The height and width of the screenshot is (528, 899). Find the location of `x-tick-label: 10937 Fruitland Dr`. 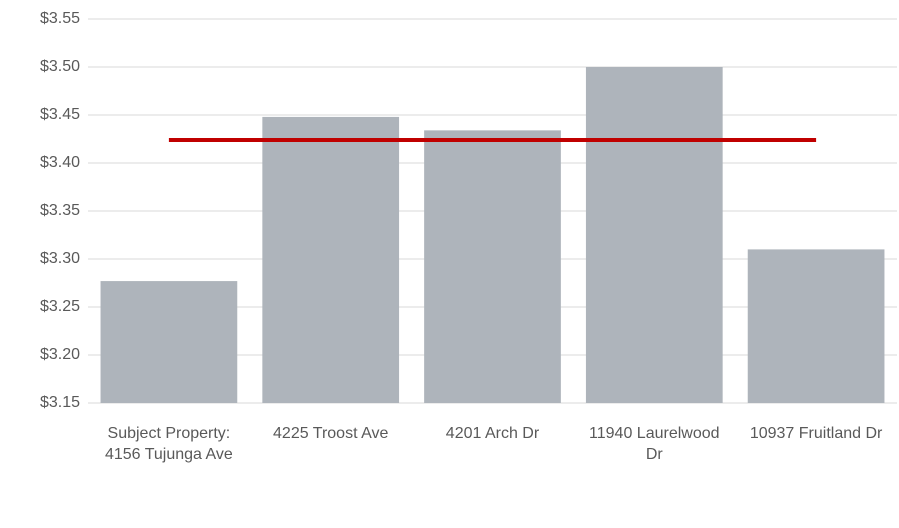

x-tick-label: 10937 Fruitland Dr is located at coordinates (816, 433).